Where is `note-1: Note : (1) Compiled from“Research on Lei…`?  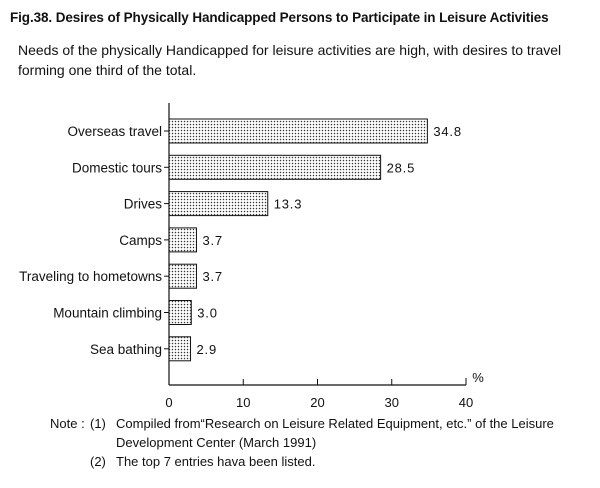 note-1: Note : (1) Compiled from“Research on Lei… is located at coordinates (322, 433).